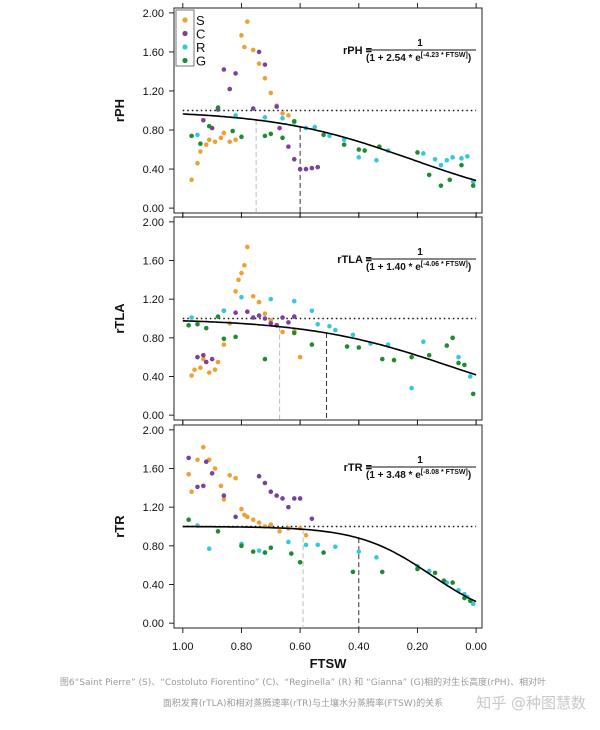 The image size is (600, 730). I want to click on watermark: 知乎 @种图慧数, so click(531, 703).